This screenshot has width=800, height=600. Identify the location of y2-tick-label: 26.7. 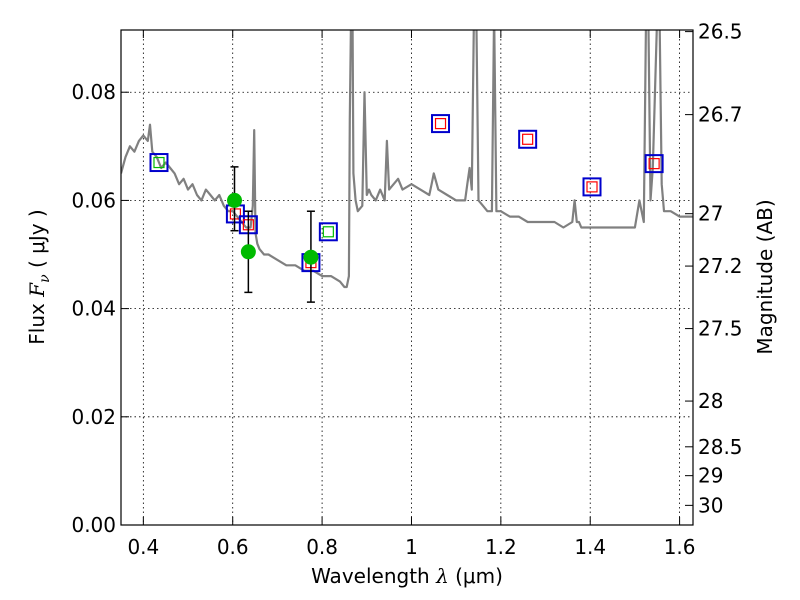
(720, 115).